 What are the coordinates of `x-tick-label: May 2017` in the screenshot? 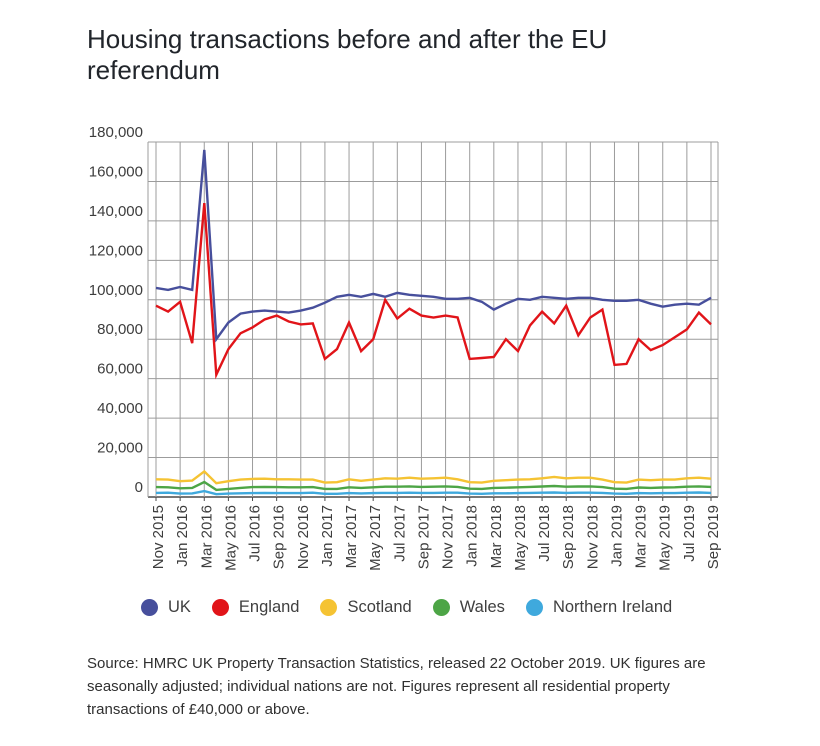 It's located at (375, 538).